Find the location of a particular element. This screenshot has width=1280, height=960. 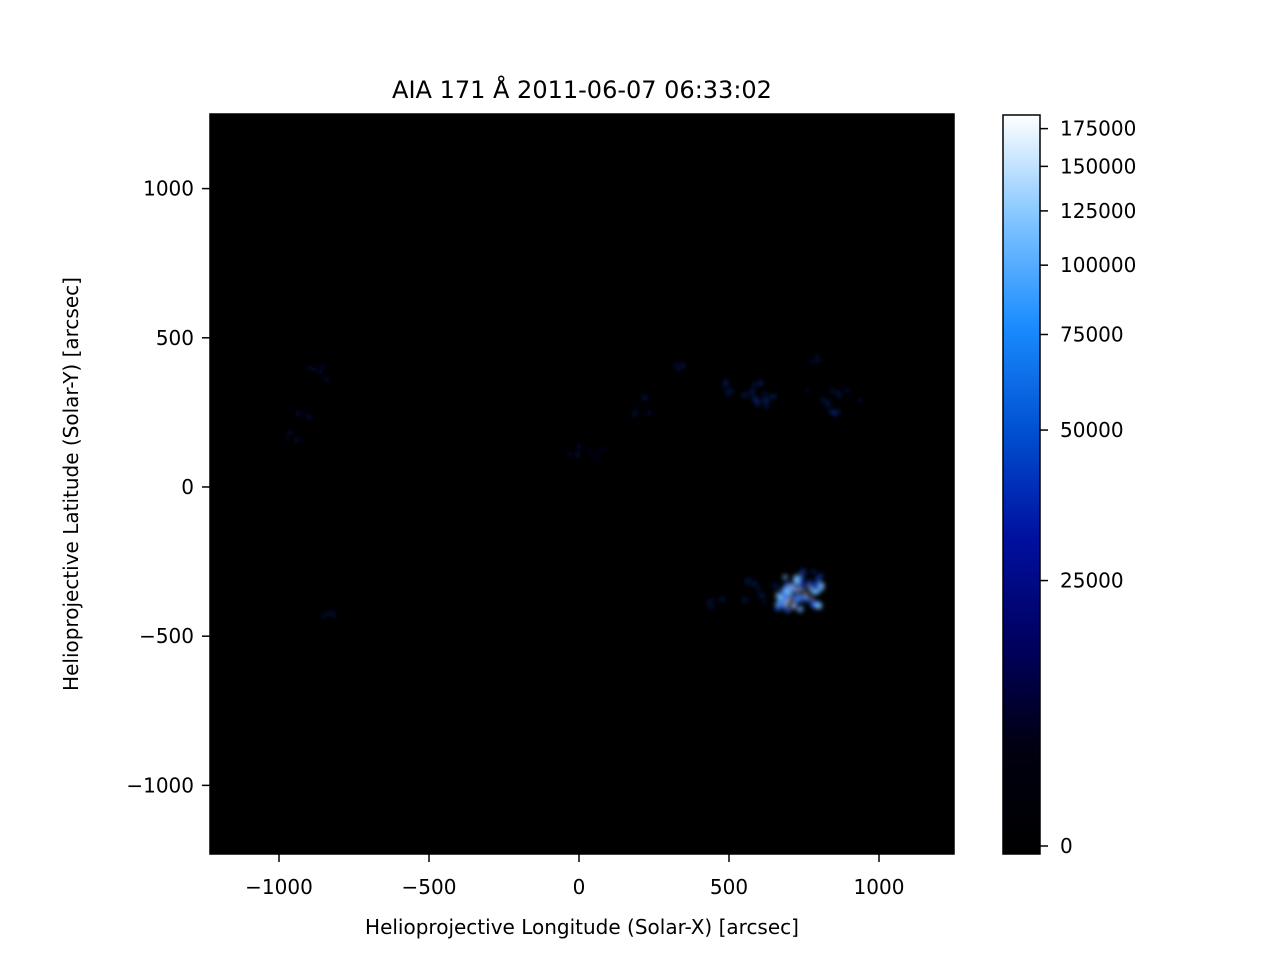

colorbar-tick-label: 150000 is located at coordinates (1098, 166).